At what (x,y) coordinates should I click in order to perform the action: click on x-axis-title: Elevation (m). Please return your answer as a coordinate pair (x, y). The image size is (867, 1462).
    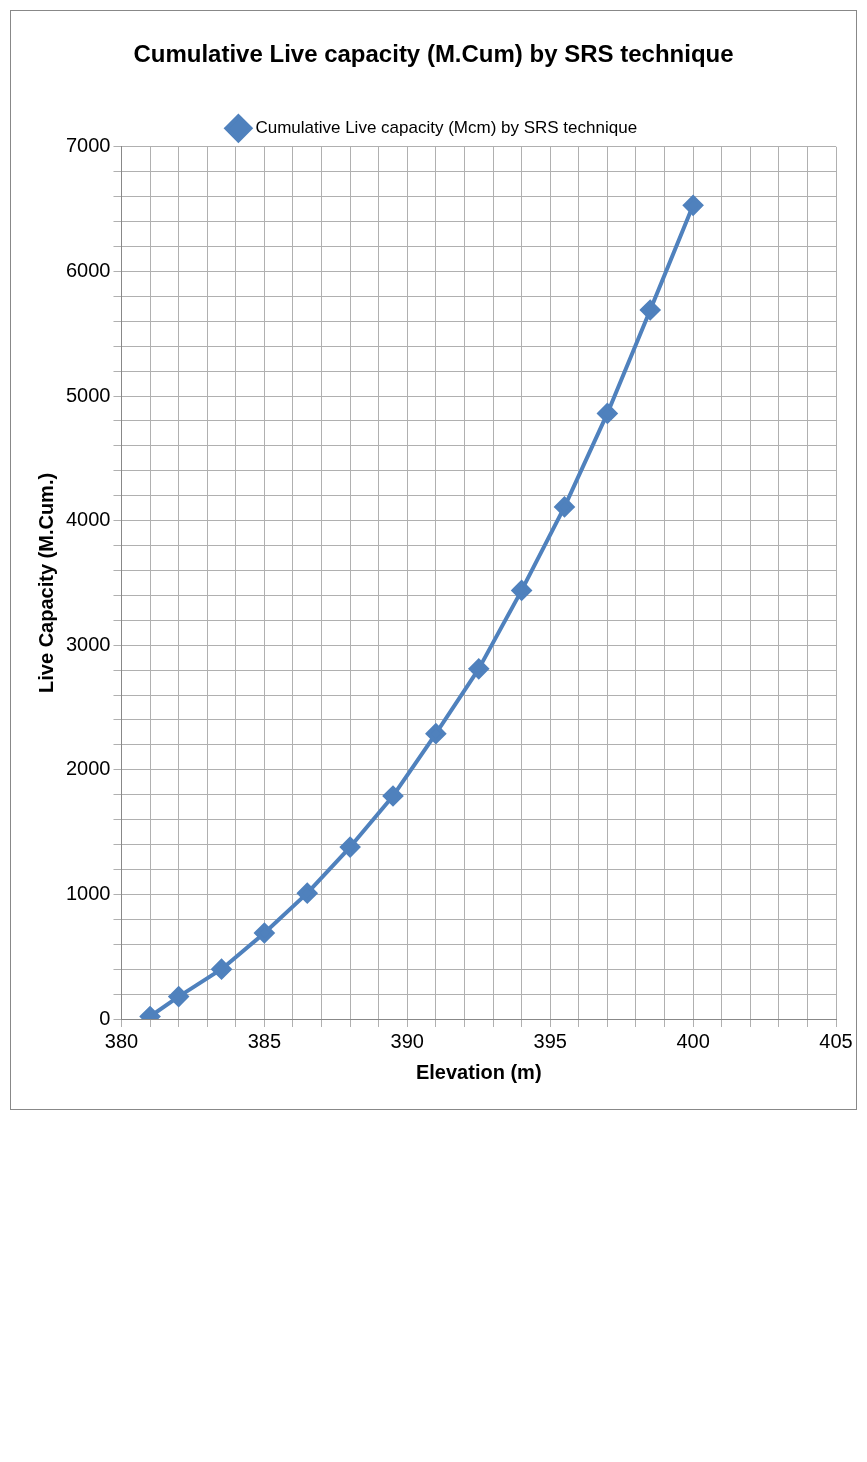
    Looking at the image, I should click on (478, 1071).